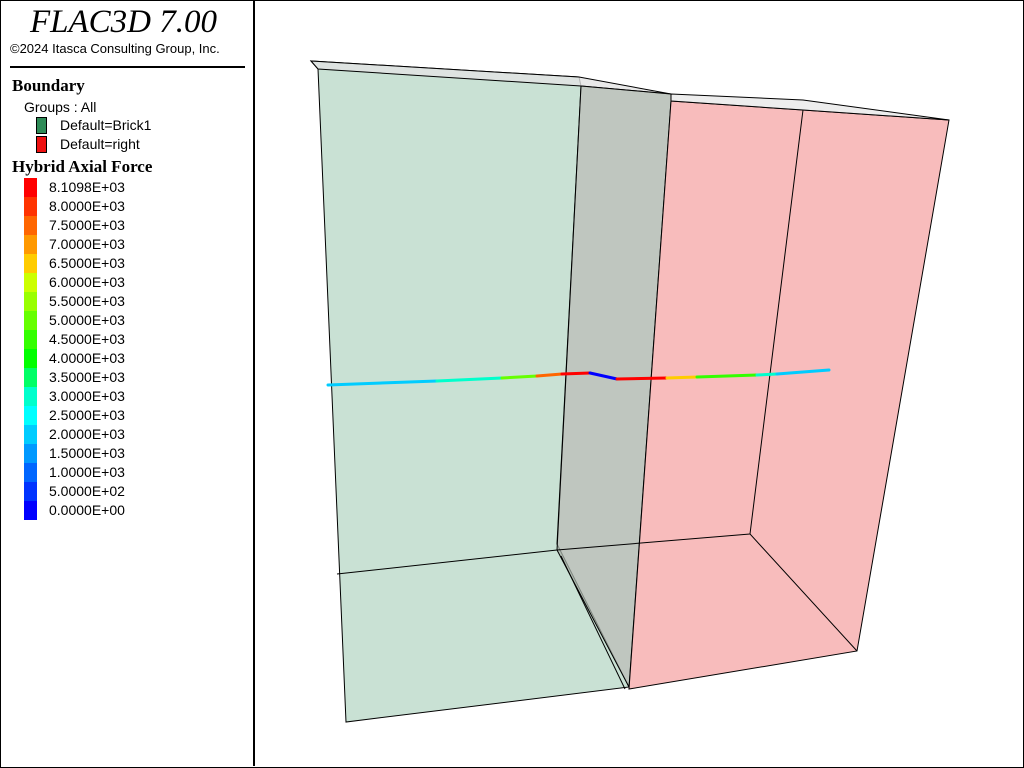 Image resolution: width=1024 pixels, height=768 pixels. Describe the element at coordinates (124, 22) in the screenshot. I see `app-title: FLAC3D 7.00` at that location.